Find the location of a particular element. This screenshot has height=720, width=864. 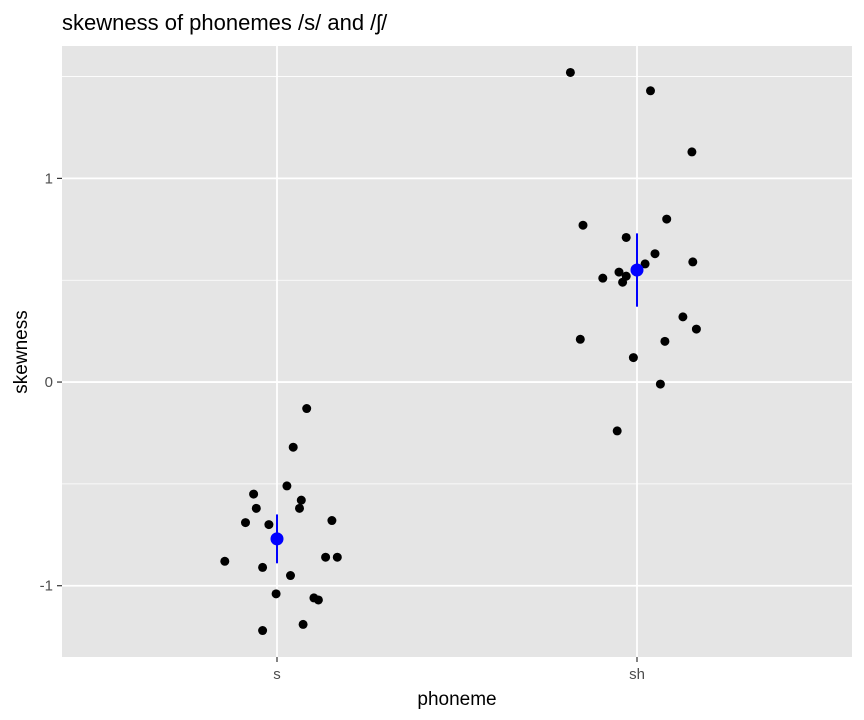

y-tick-label: 0 is located at coordinates (49, 382).